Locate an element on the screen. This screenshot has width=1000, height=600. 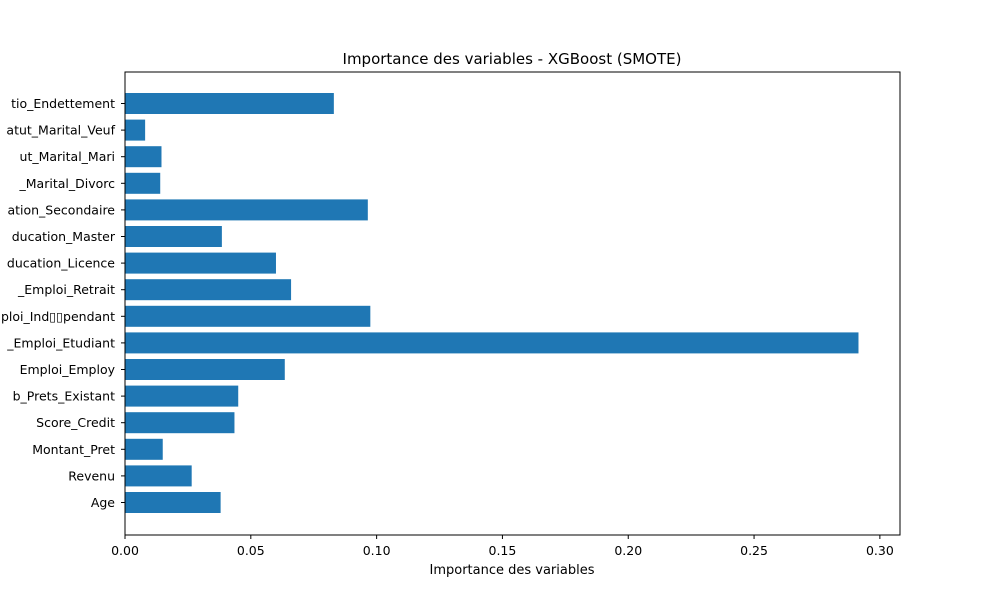
bar-statut-marital-divorc is located at coordinates (143, 183).